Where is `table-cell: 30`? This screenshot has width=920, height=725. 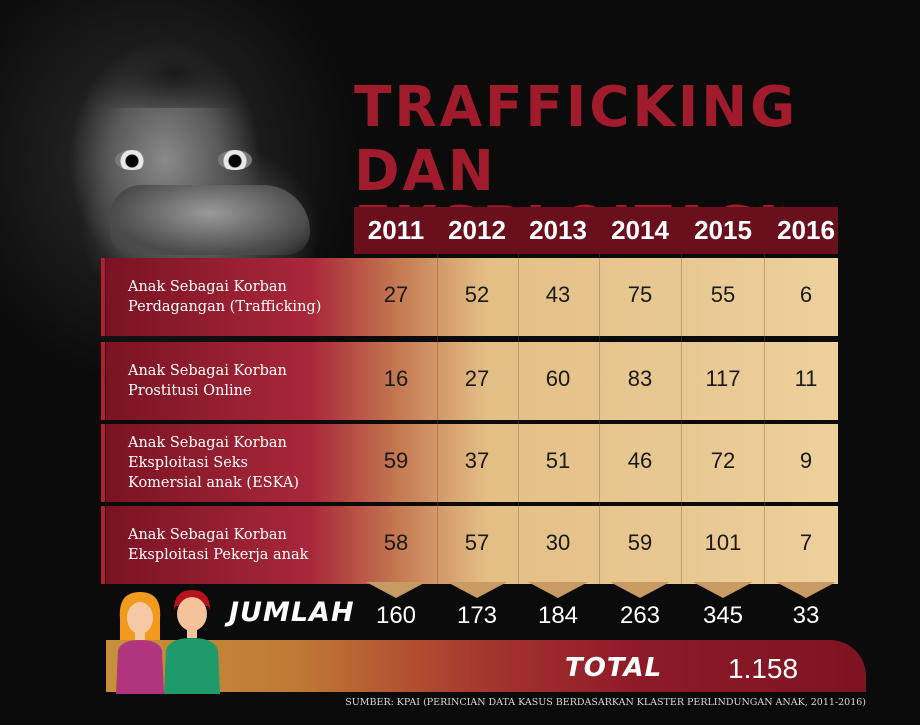
table-cell: 30 is located at coordinates (558, 542).